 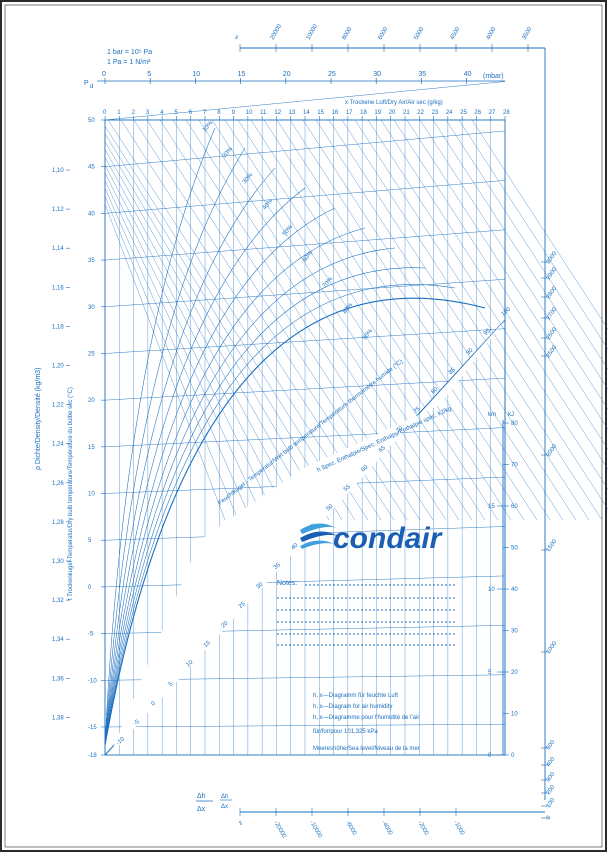 What do you see at coordinates (386, 828) in the screenshot?
I see `bottom-scale-label: -4000` at bounding box center [386, 828].